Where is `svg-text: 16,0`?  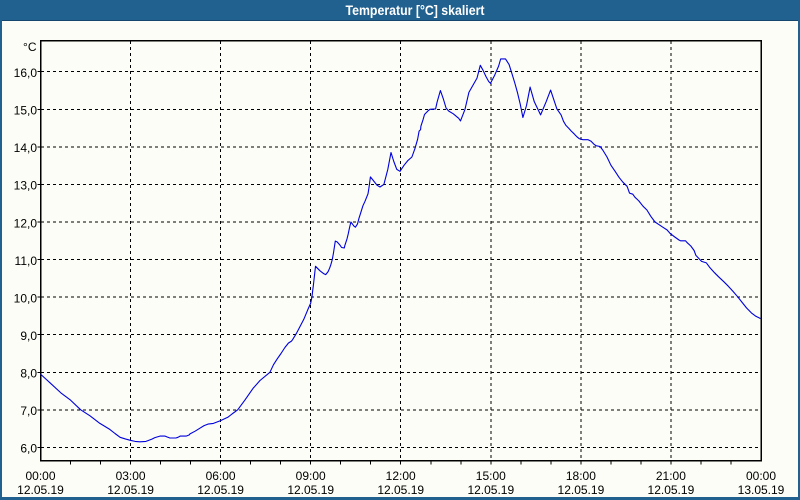 svg-text: 16,0 is located at coordinates (26, 73).